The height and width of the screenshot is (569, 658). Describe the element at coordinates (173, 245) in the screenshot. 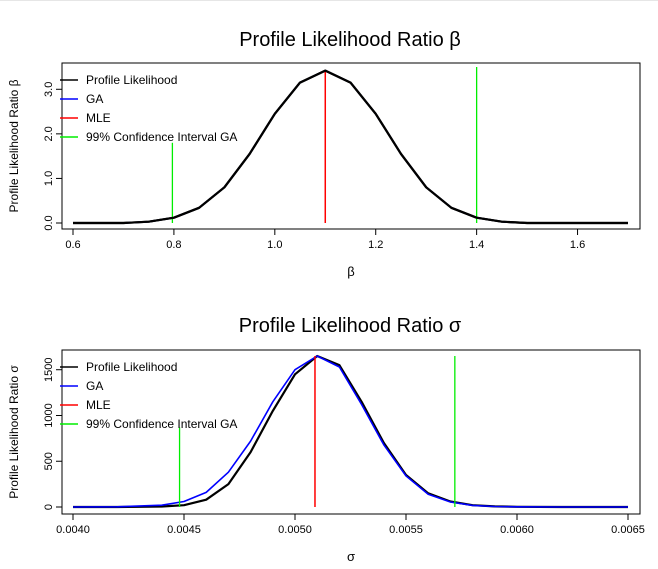

I see `x-tick-label: 0.8` at that location.